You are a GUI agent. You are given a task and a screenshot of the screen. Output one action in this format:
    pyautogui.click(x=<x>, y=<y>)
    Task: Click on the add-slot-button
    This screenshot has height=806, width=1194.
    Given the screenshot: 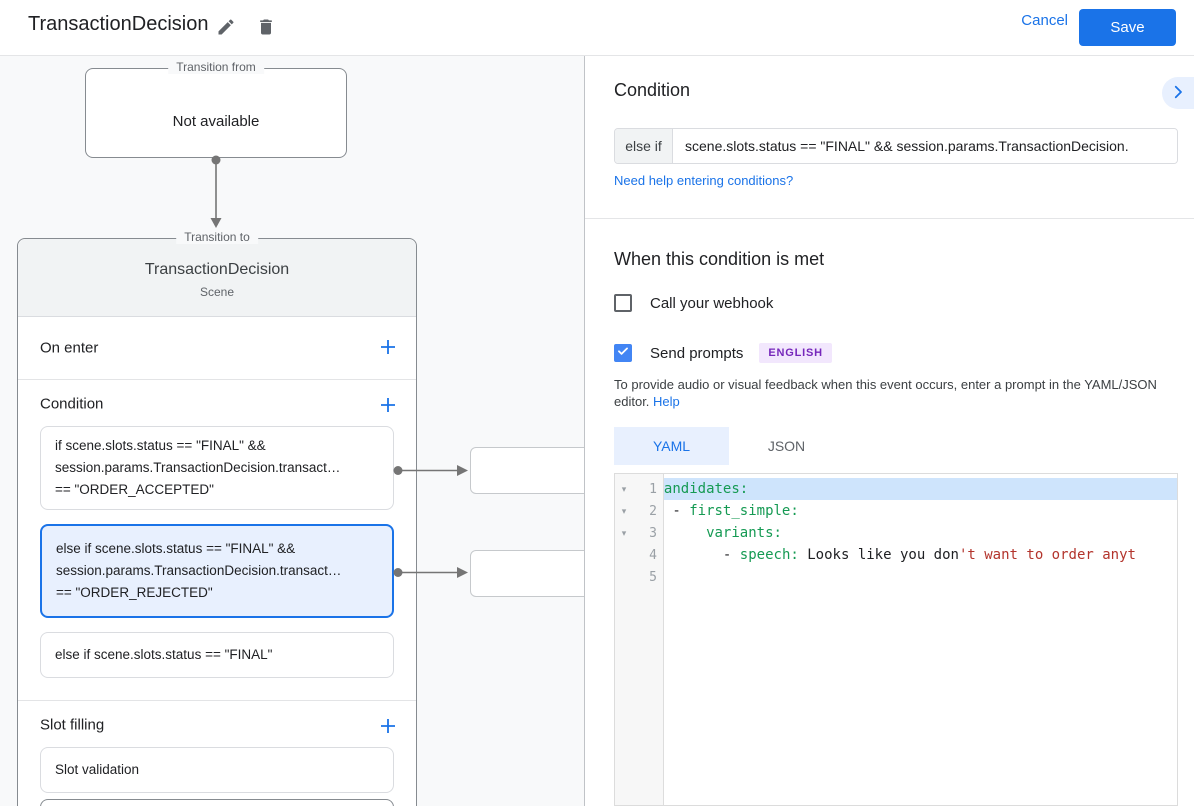 What is the action you would take?
    pyautogui.click(x=388, y=727)
    